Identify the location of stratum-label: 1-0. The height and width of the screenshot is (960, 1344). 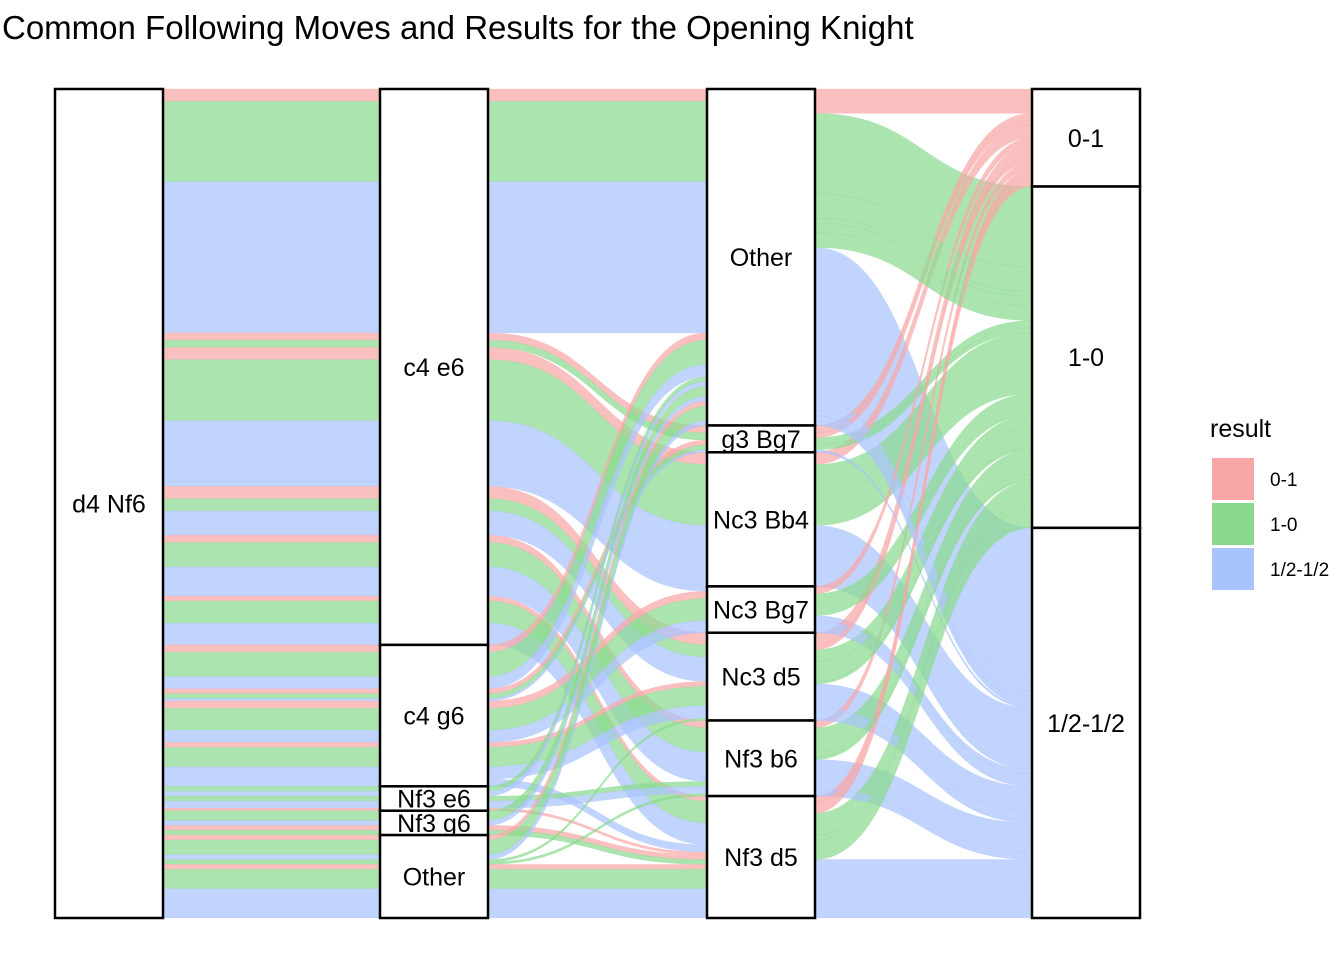
(1086, 358).